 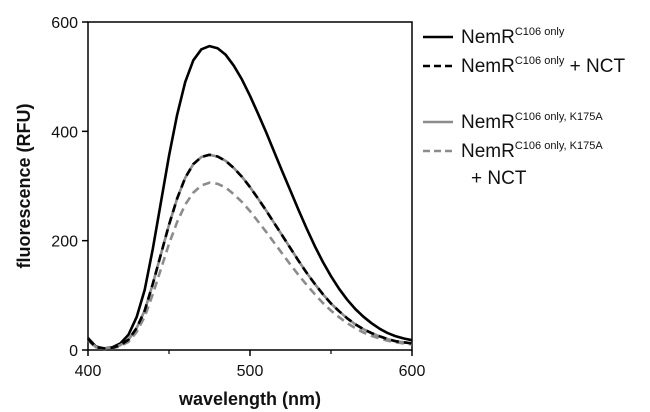 What do you see at coordinates (73, 351) in the screenshot?
I see `y-tick-label: 0` at bounding box center [73, 351].